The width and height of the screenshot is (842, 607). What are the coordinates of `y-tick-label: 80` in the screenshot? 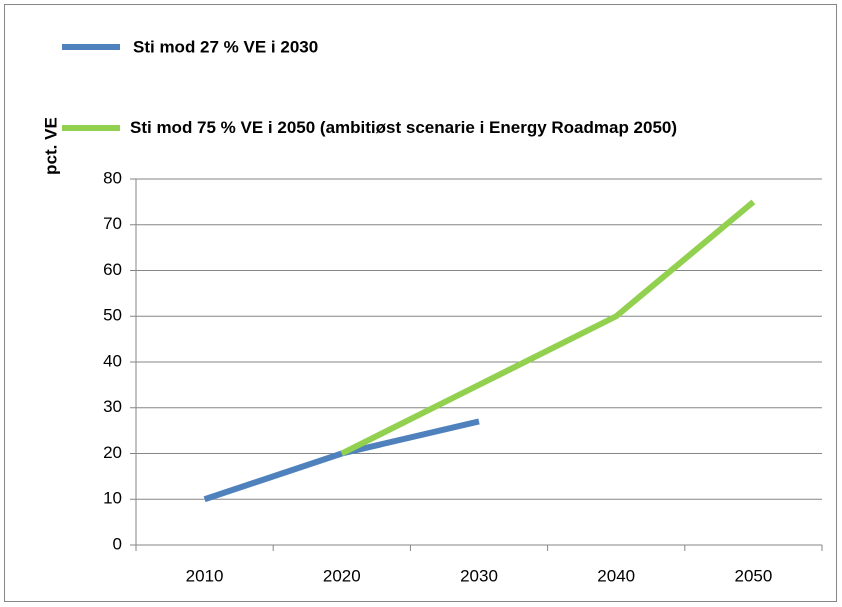 It's located at (112, 177).